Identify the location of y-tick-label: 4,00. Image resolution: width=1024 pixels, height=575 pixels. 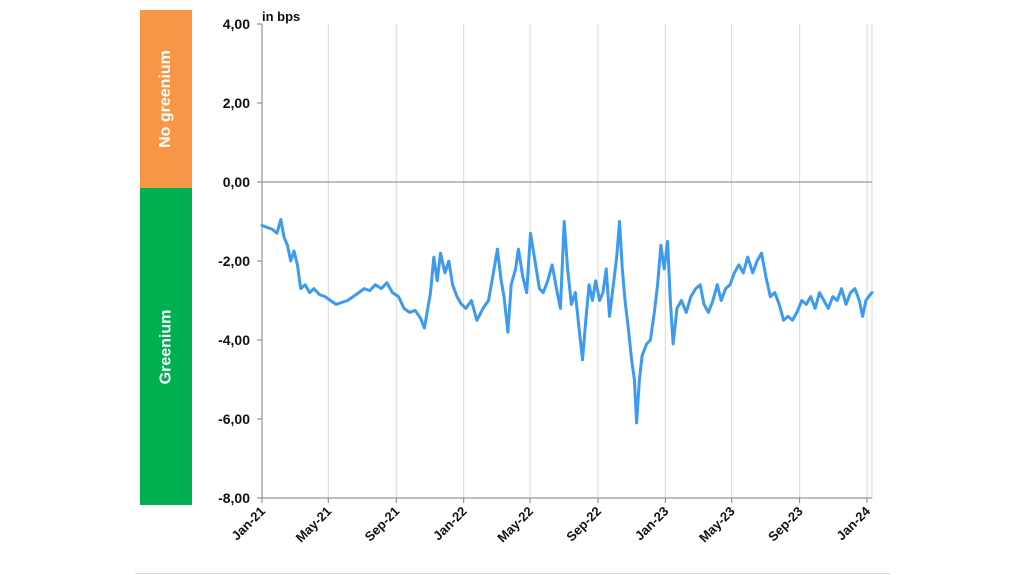
(236, 24).